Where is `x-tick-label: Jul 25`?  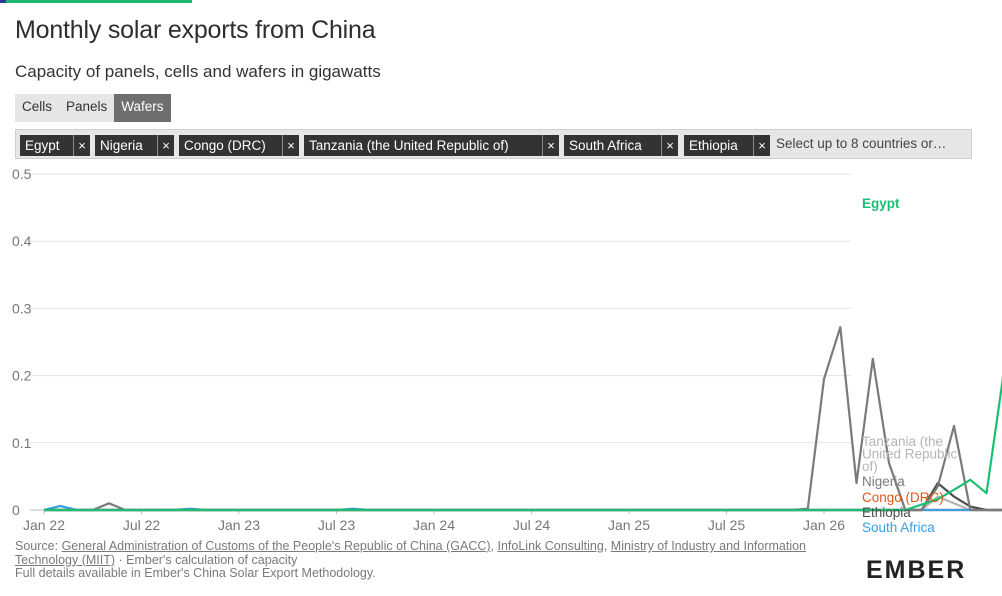
x-tick-label: Jul 25 is located at coordinates (727, 525).